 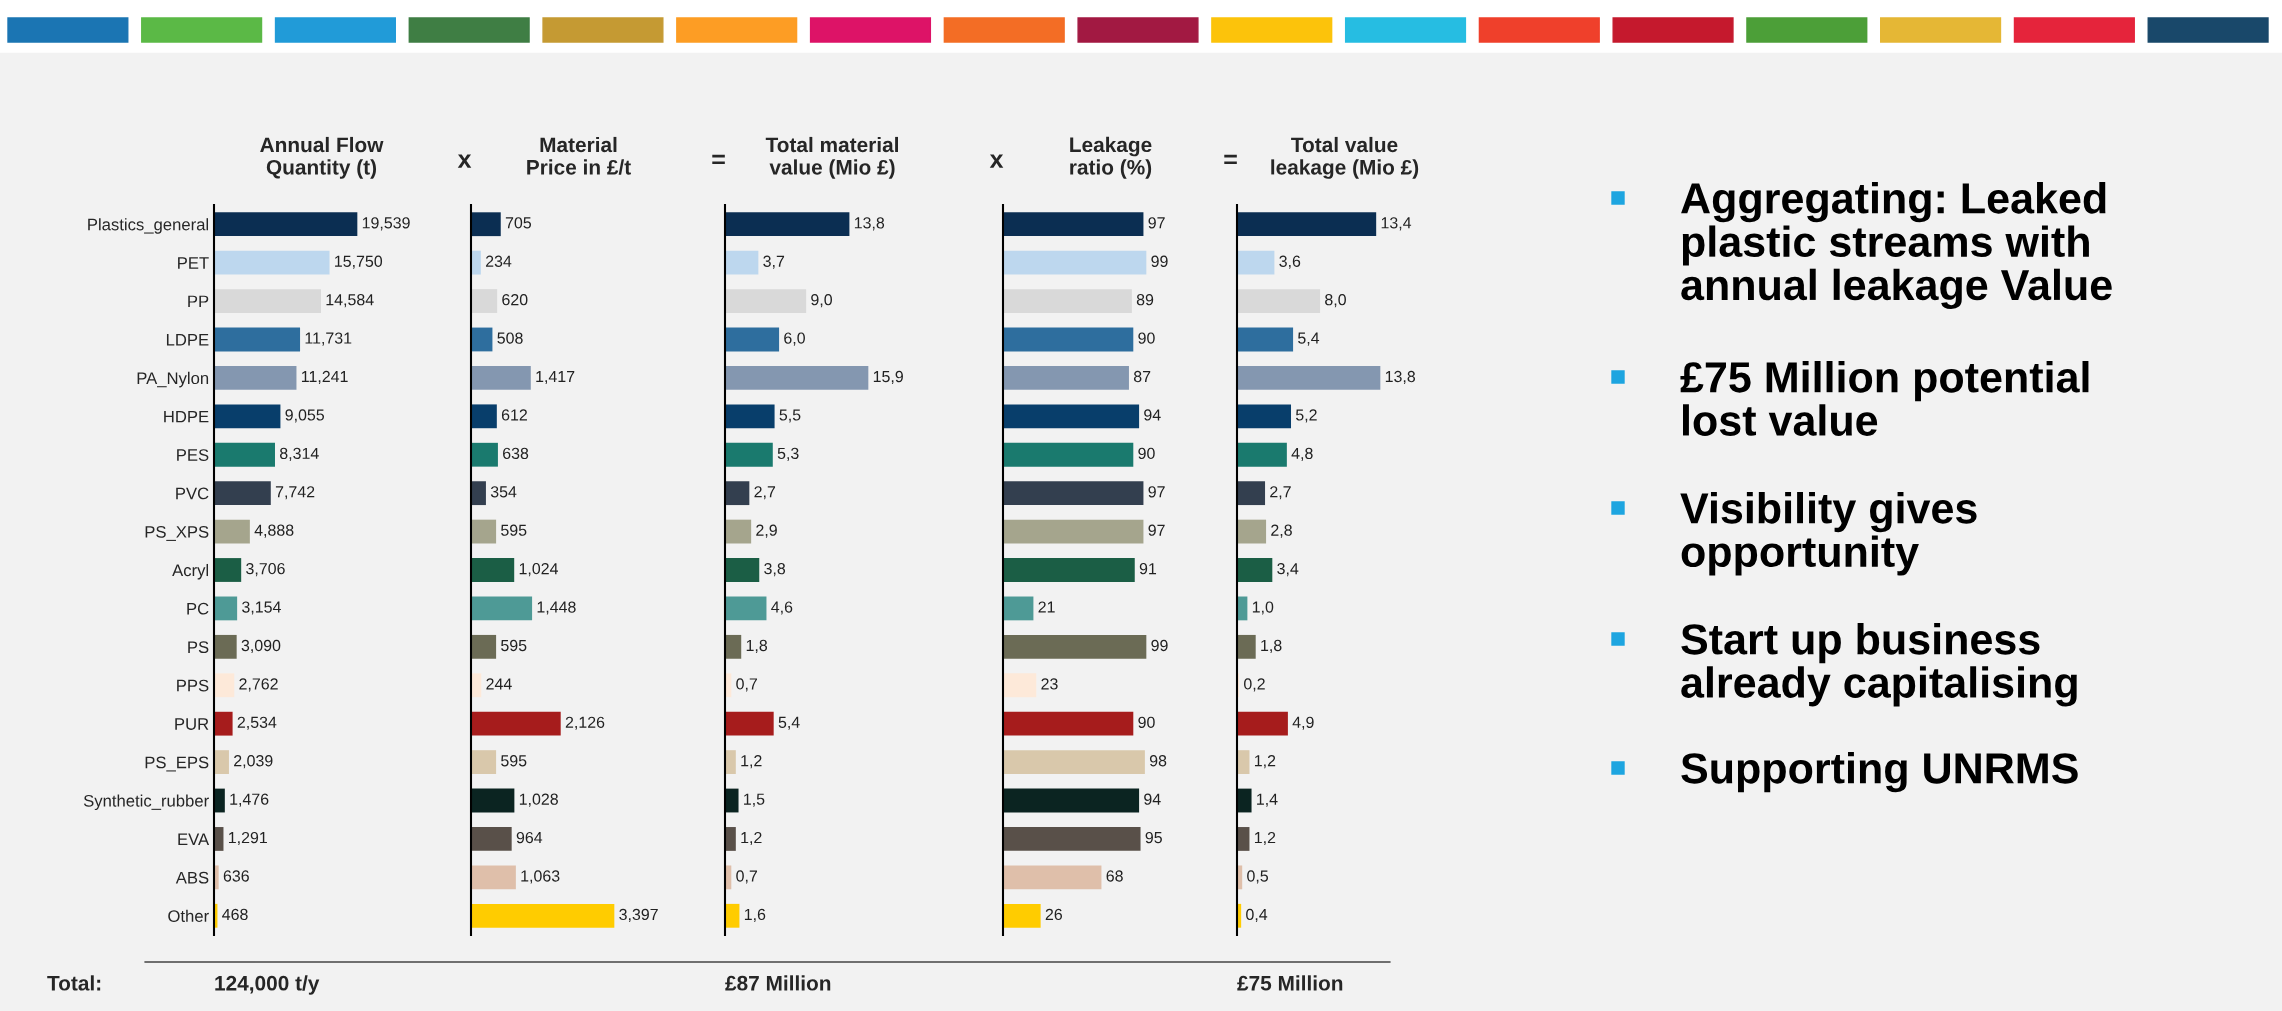 I want to click on data-label: 638, so click(x=516, y=453).